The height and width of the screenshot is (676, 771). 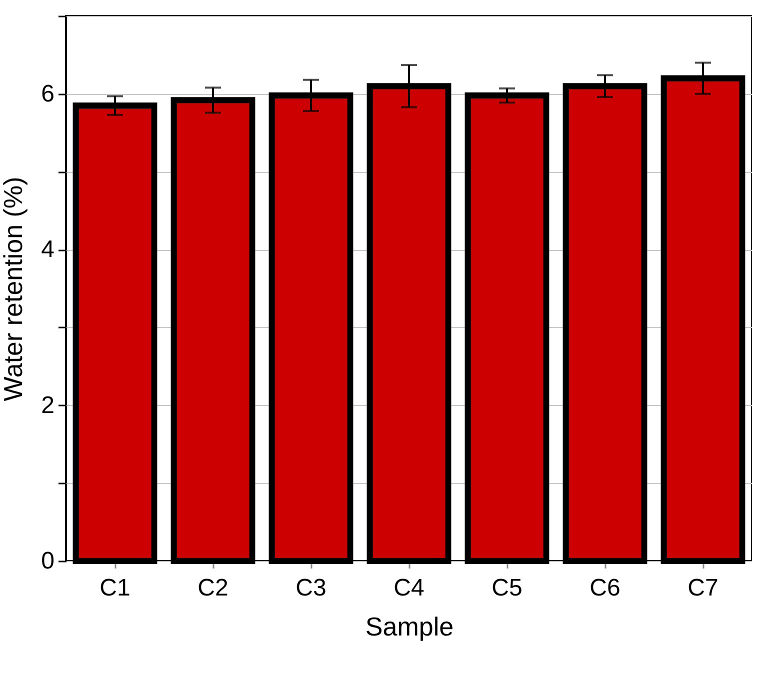 What do you see at coordinates (115, 588) in the screenshot?
I see `x-tick-label: C1` at bounding box center [115, 588].